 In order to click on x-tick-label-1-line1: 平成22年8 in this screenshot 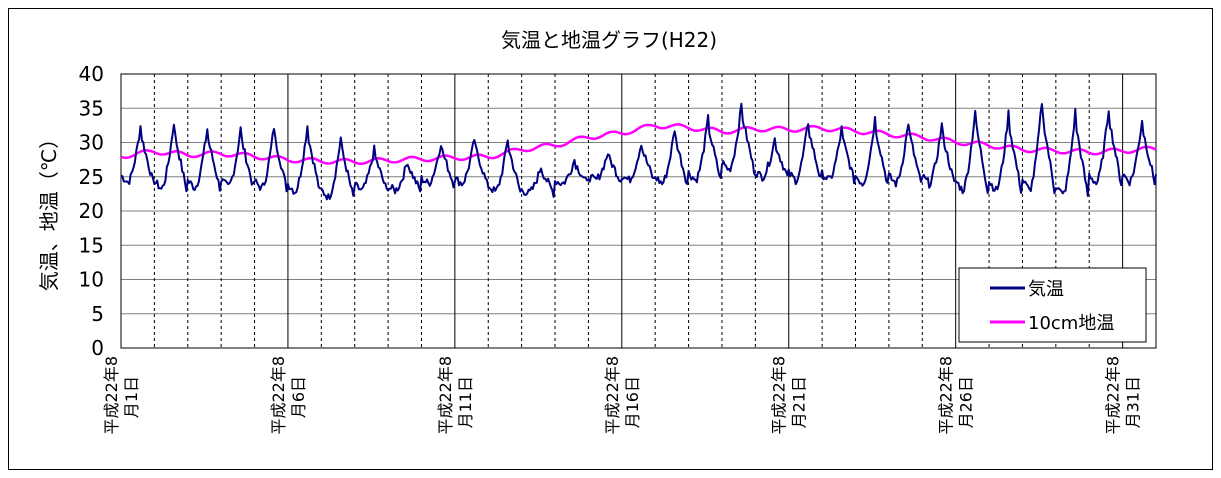, I will do `click(111, 395)`.